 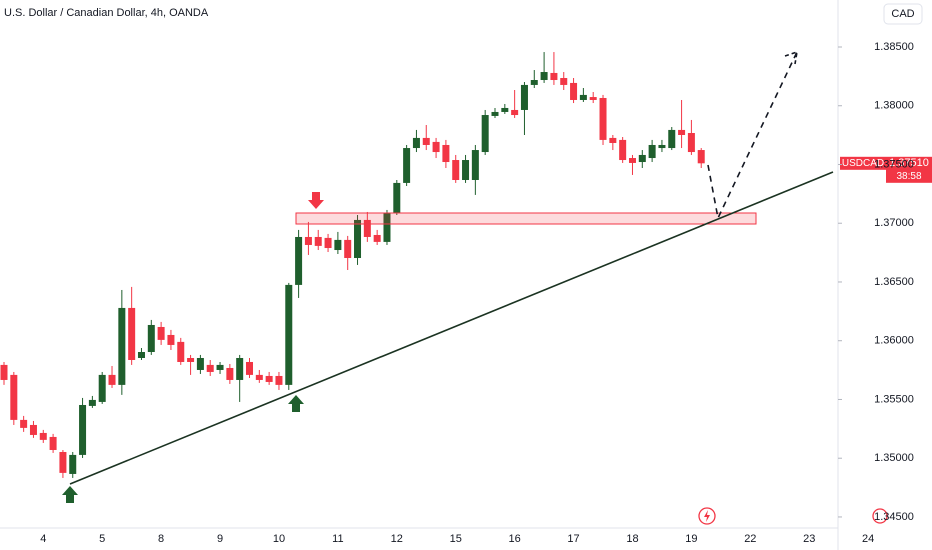 What do you see at coordinates (456, 539) in the screenshot?
I see `x-tick-label: 15` at bounding box center [456, 539].